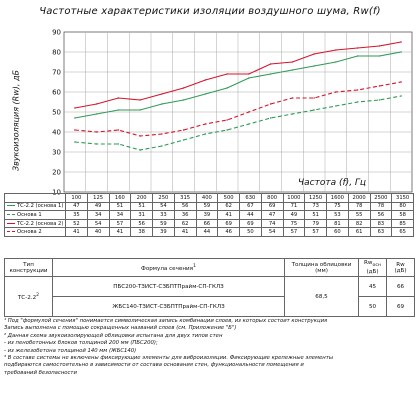 This screenshot has width=420, height=420. I want to click on value-cell: 82, so click(359, 223).